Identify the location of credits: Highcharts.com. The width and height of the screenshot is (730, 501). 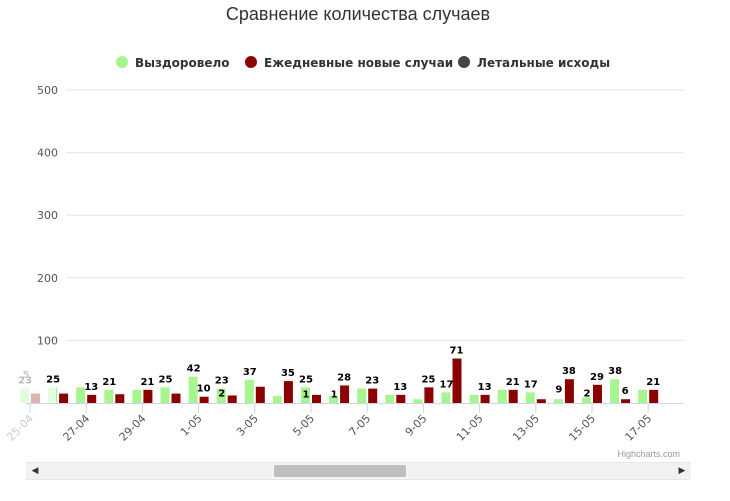
(648, 454).